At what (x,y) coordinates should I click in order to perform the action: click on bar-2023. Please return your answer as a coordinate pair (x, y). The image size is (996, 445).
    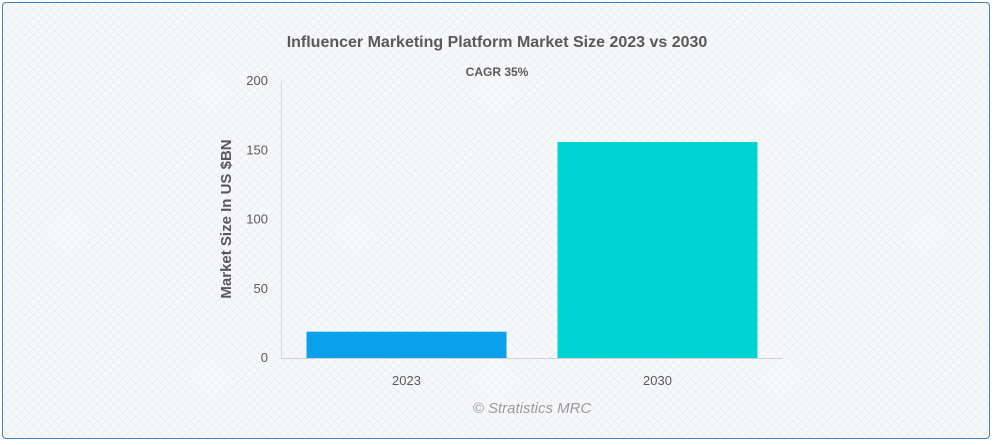
    Looking at the image, I should click on (406, 344).